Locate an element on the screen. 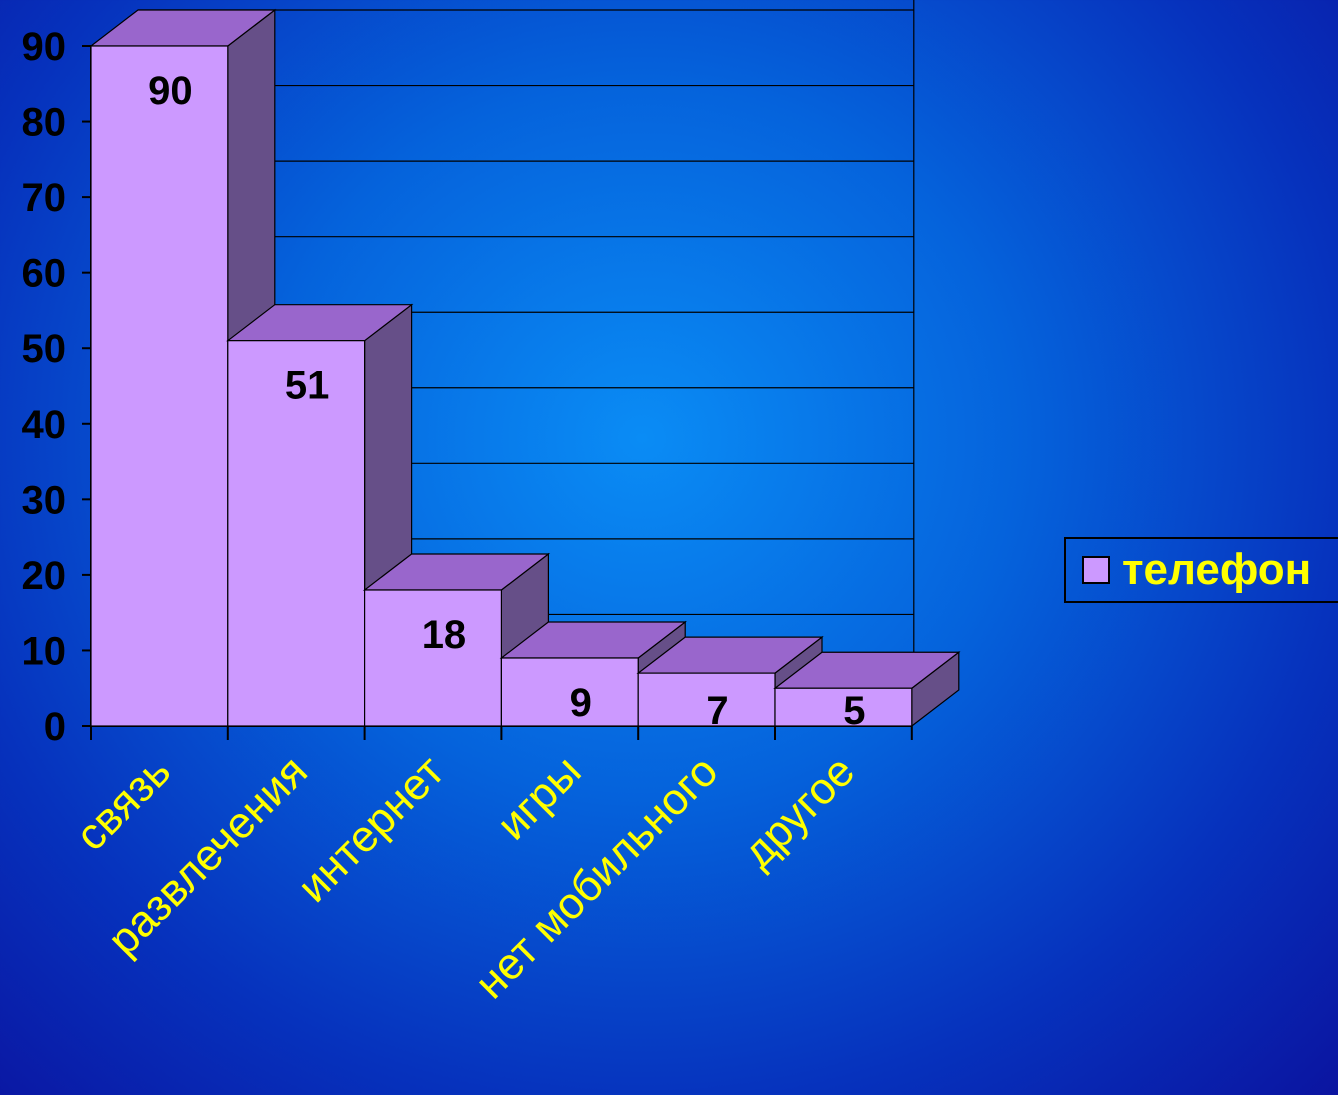 The image size is (1338, 1095). legend-swatch-telefon is located at coordinates (1096, 570).